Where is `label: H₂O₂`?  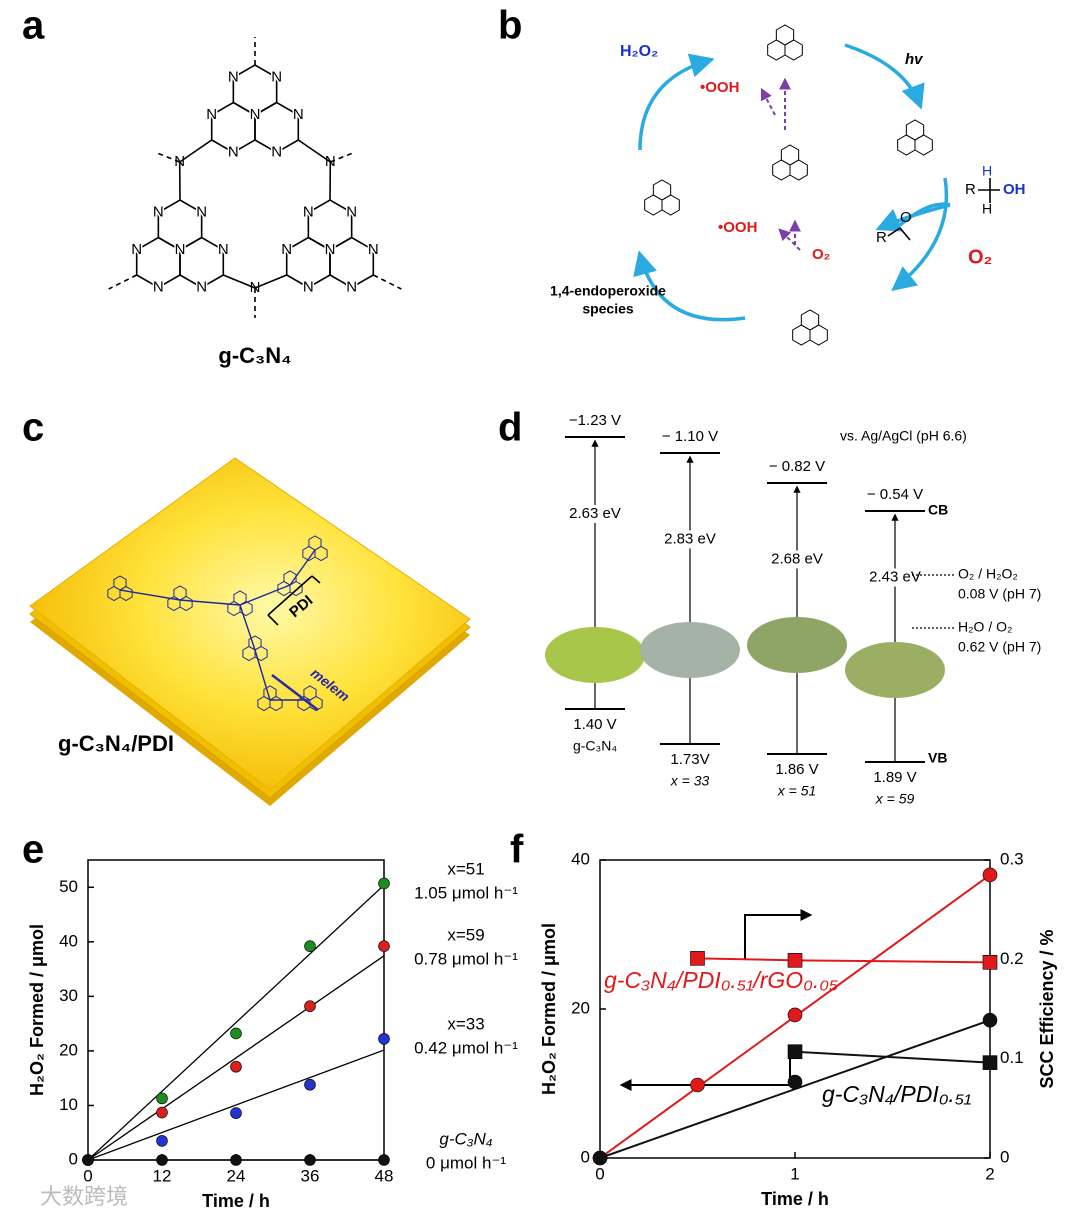
label: H₂O₂ is located at coordinates (639, 51).